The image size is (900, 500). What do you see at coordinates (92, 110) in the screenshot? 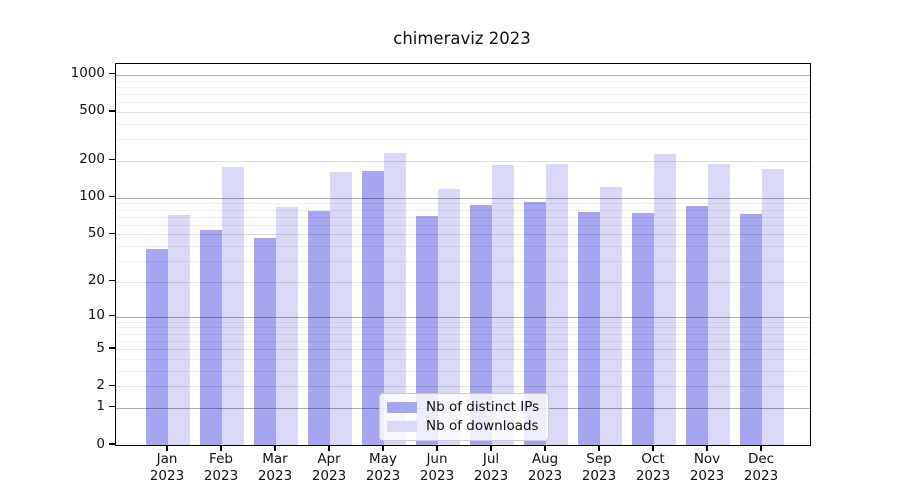
I see `y-tick-label-500: 500` at bounding box center [92, 110].